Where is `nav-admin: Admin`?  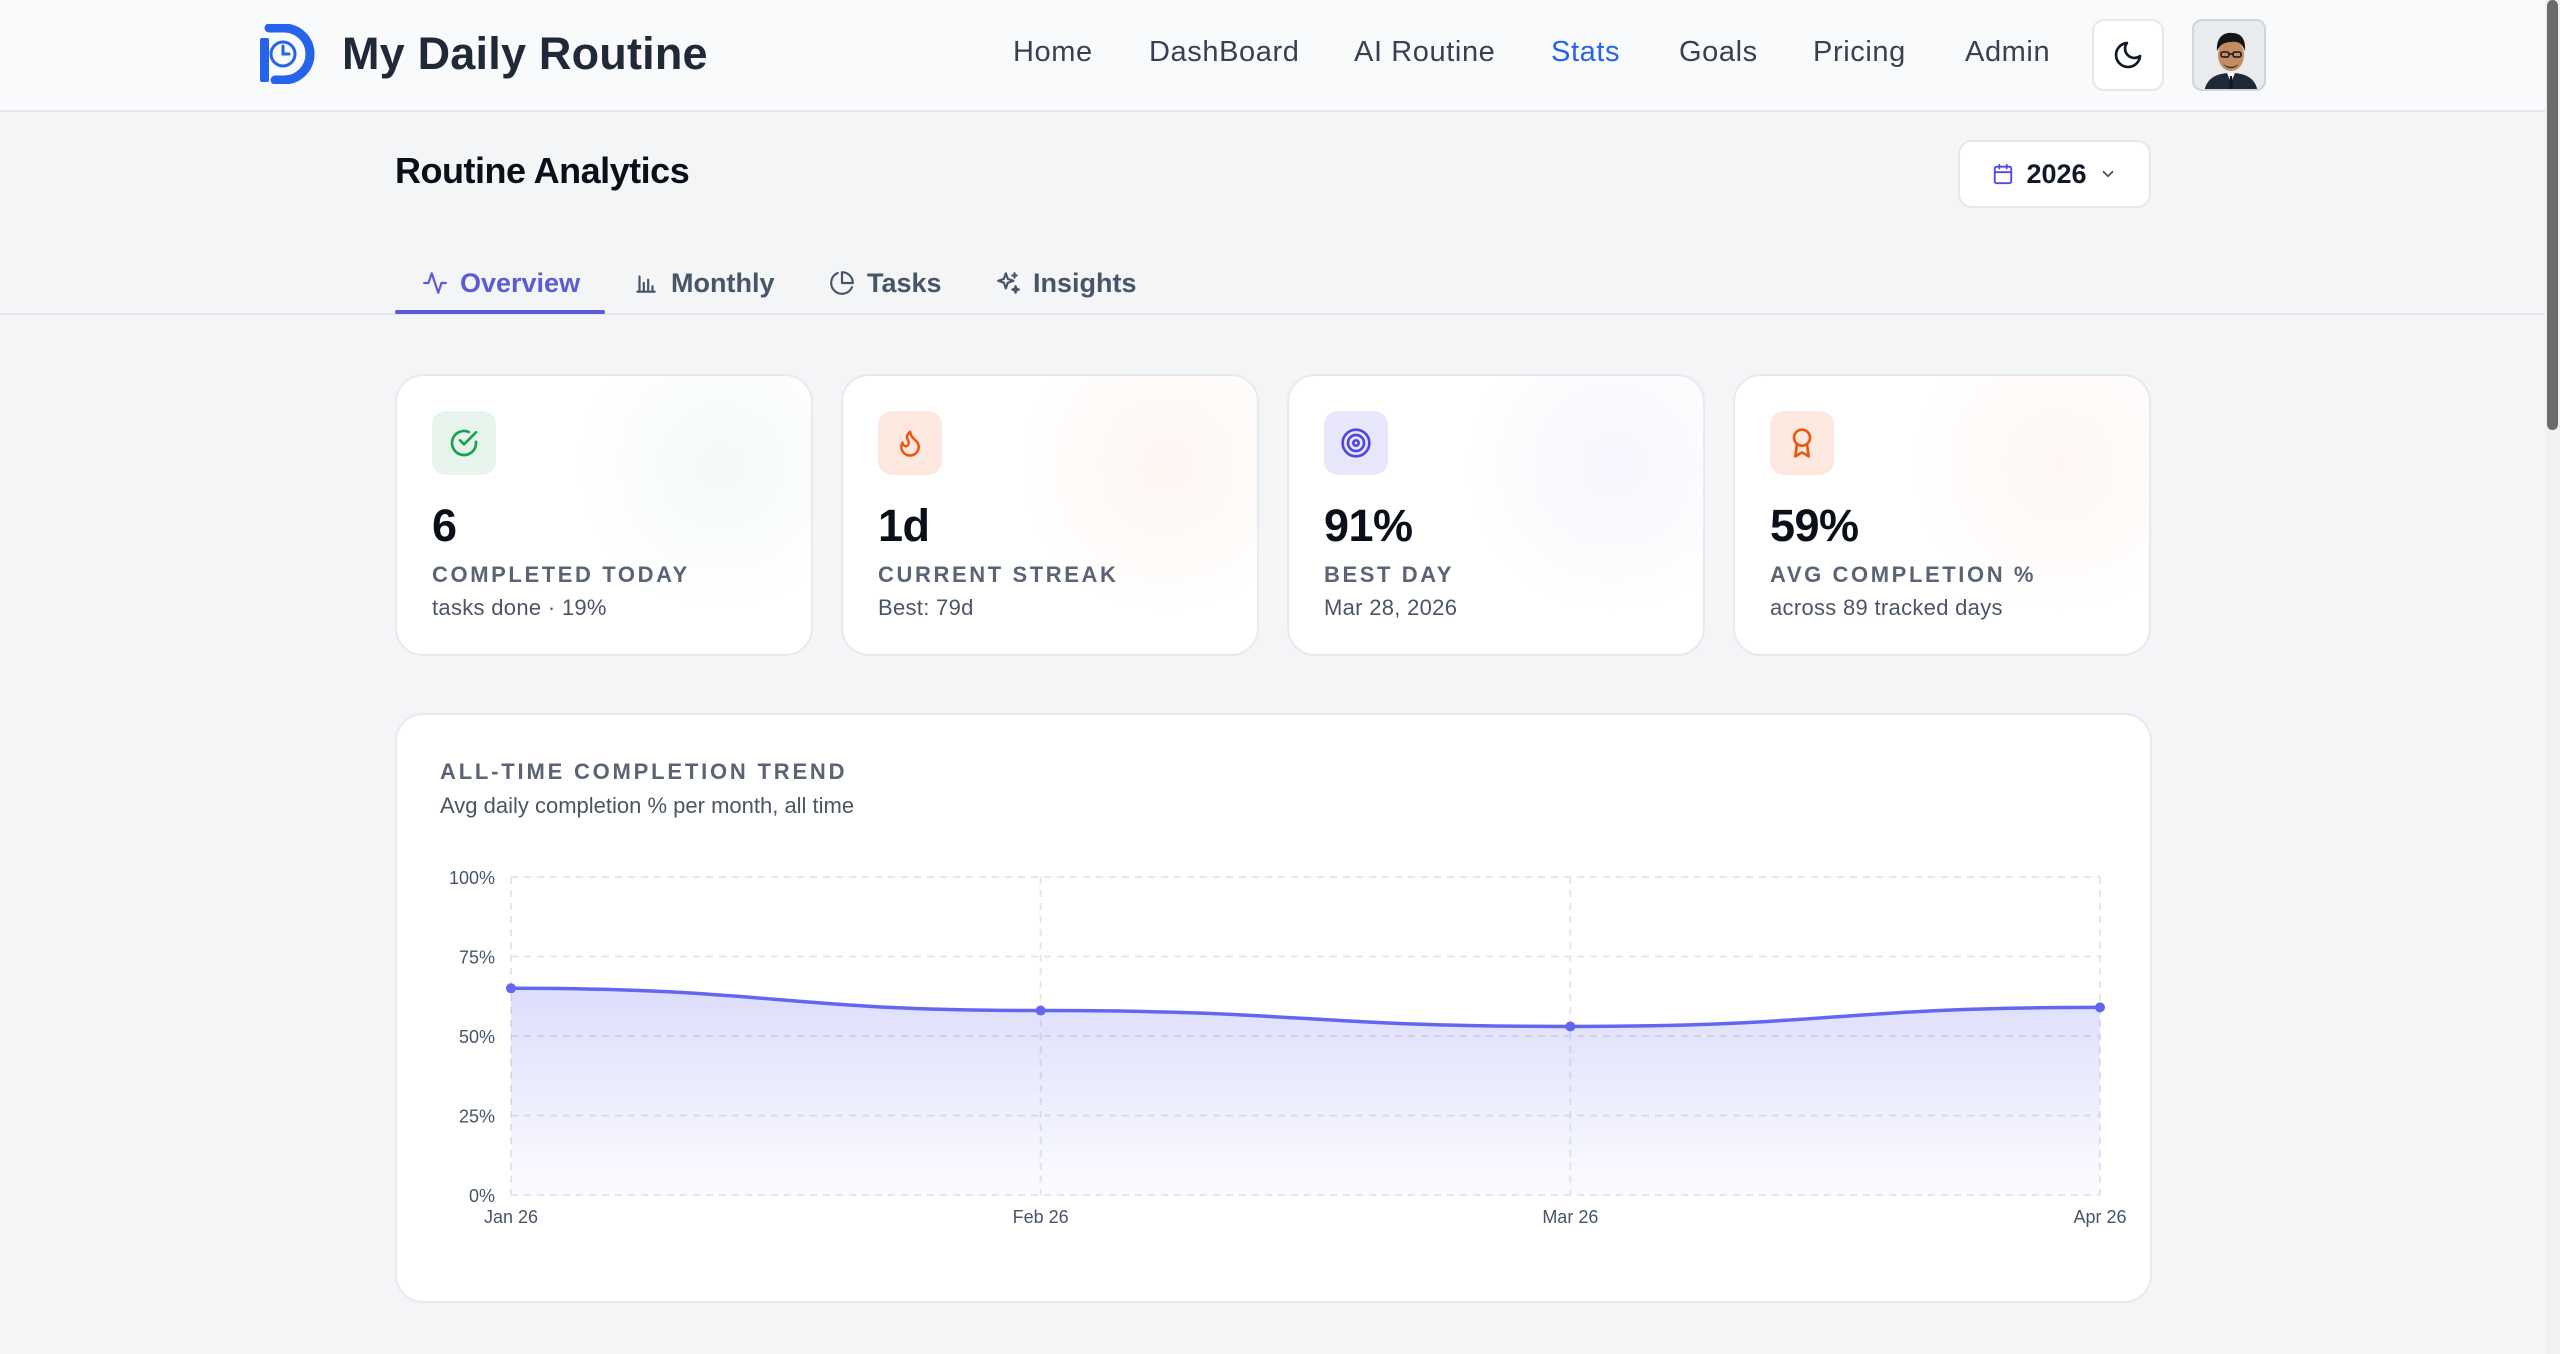 nav-admin: Admin is located at coordinates (2008, 52).